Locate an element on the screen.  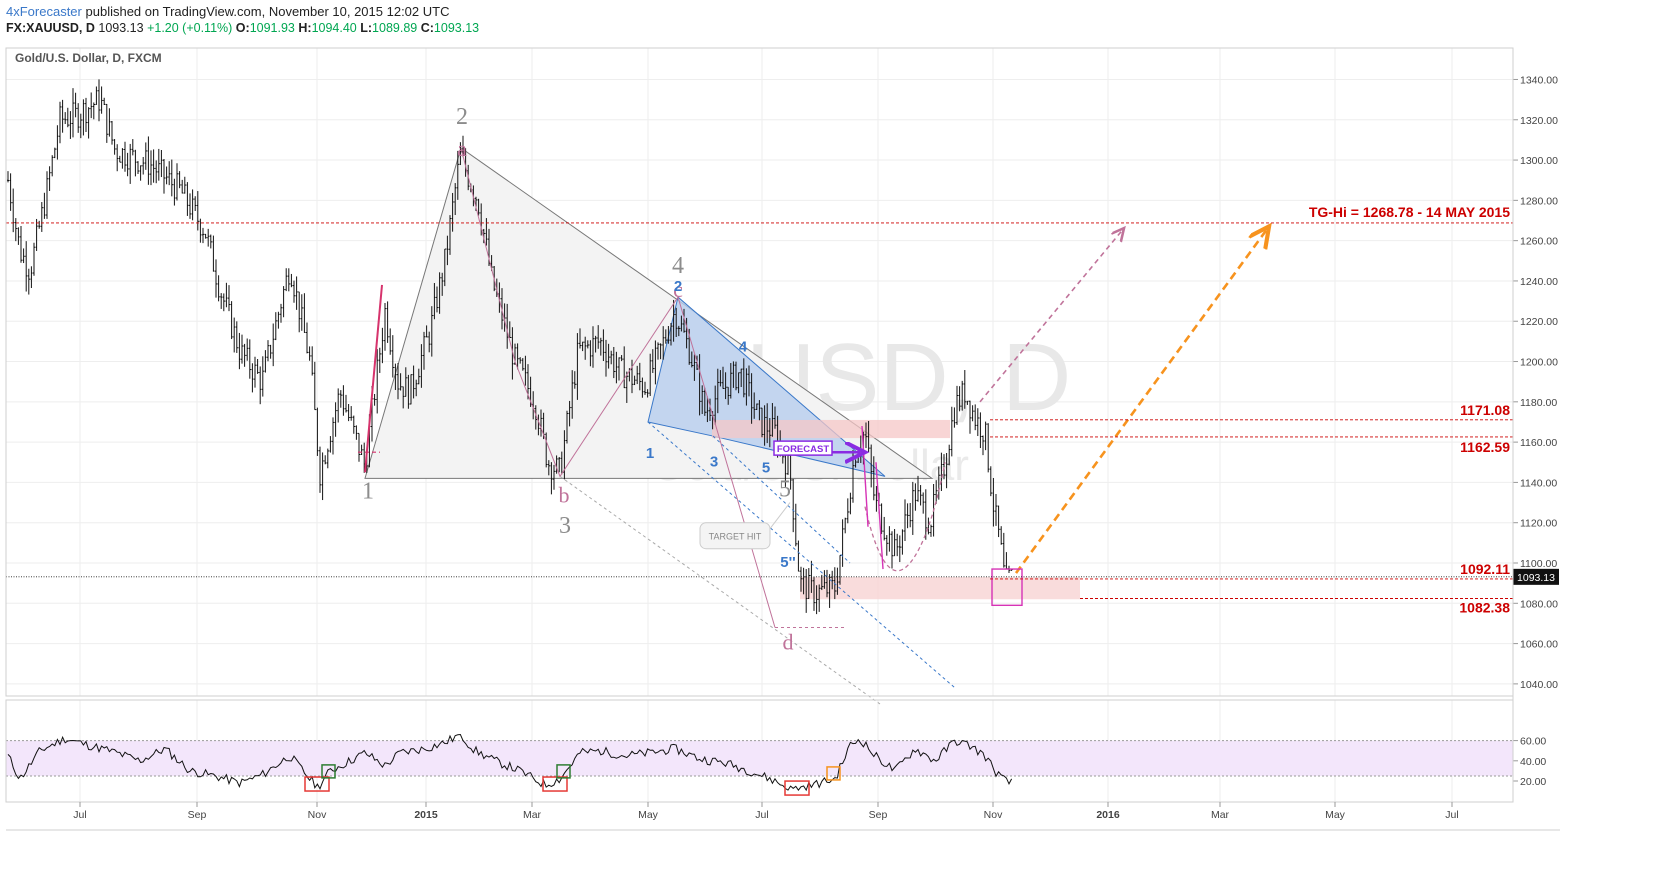
level-label: 1171.08 is located at coordinates (1485, 410).